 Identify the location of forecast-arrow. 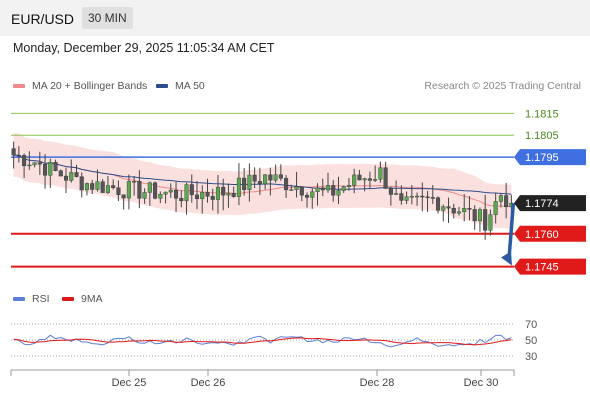
(511, 231).